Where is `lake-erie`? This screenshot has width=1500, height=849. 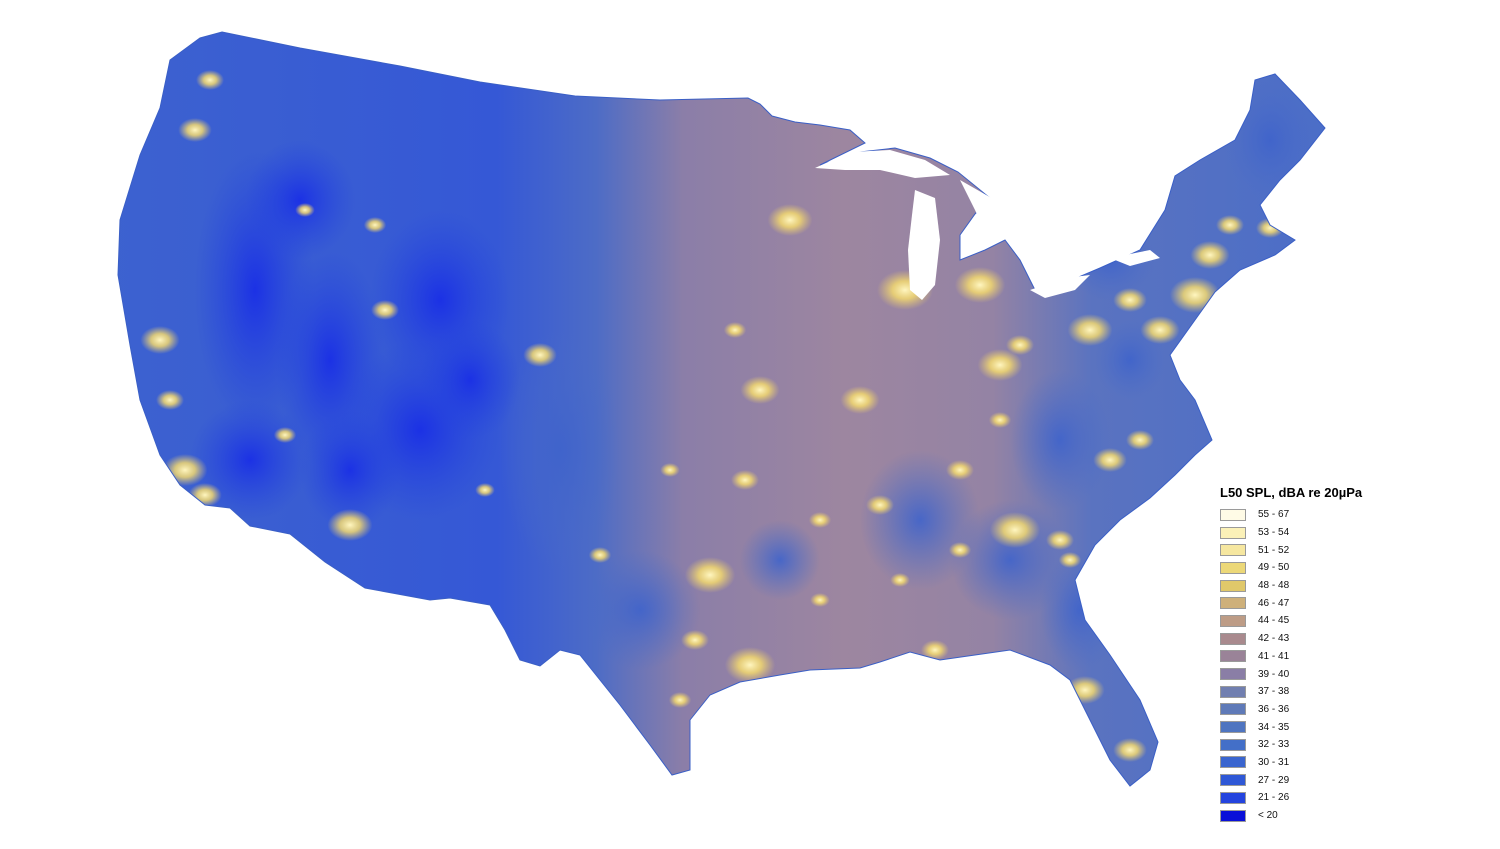
lake-erie is located at coordinates (1060, 286).